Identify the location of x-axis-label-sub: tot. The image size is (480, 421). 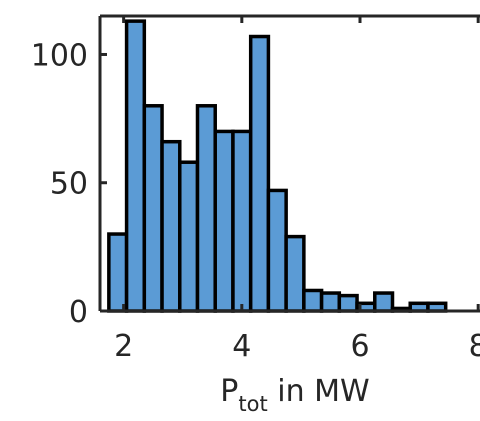
(252, 404).